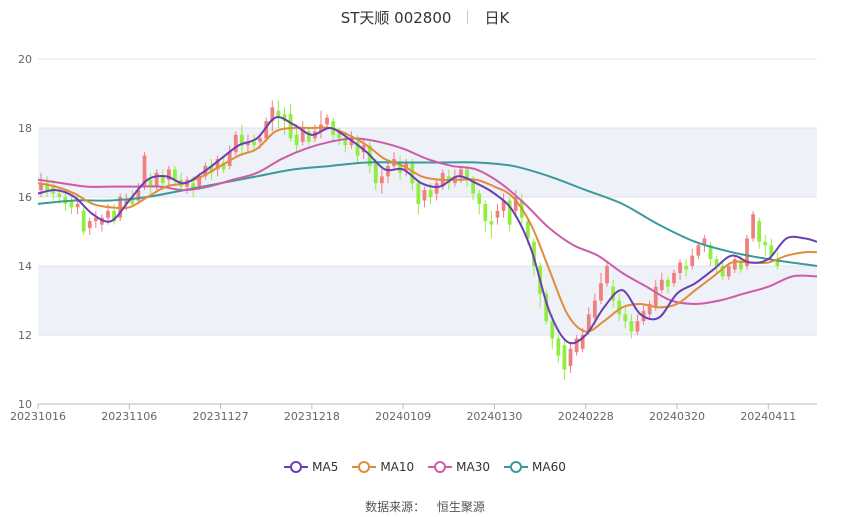  Describe the element at coordinates (468, 17) in the screenshot. I see `title-divider` at that location.